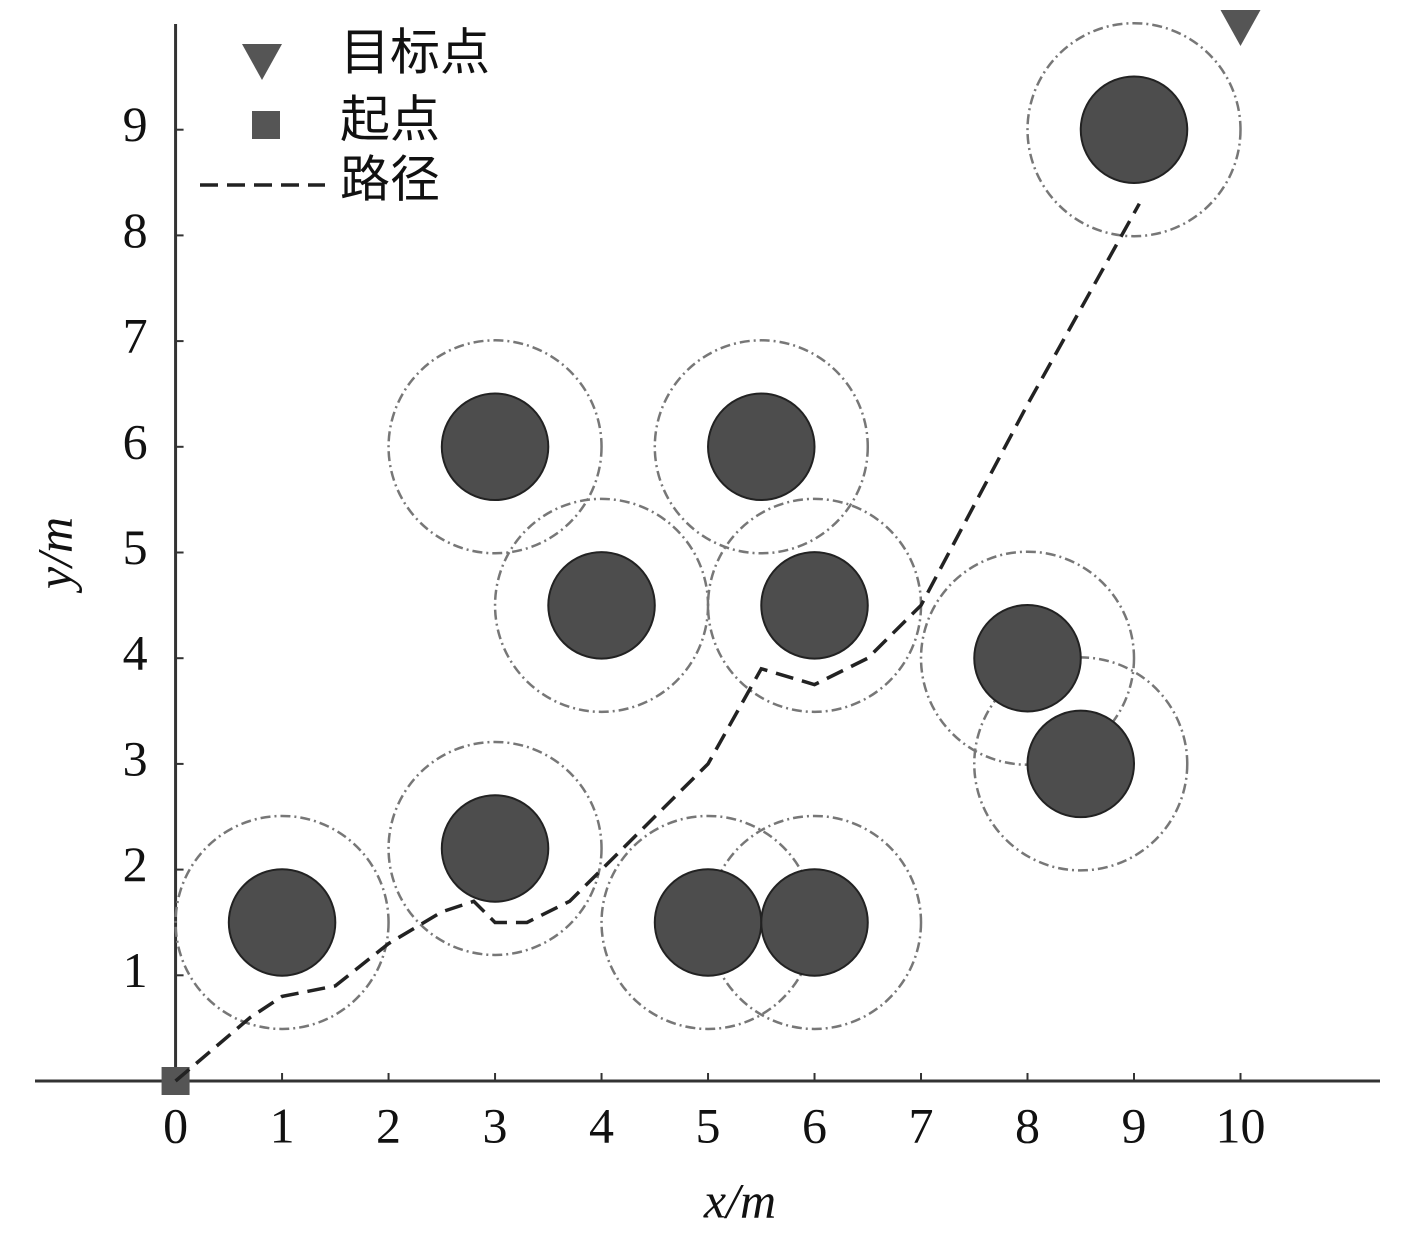  I want to click on x-tick-label: 6, so click(814, 1125).